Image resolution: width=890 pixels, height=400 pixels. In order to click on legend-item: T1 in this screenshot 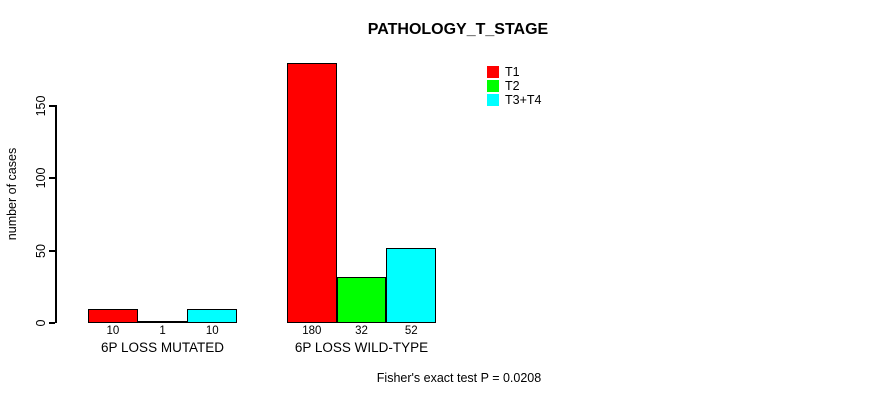, I will do `click(514, 71)`.